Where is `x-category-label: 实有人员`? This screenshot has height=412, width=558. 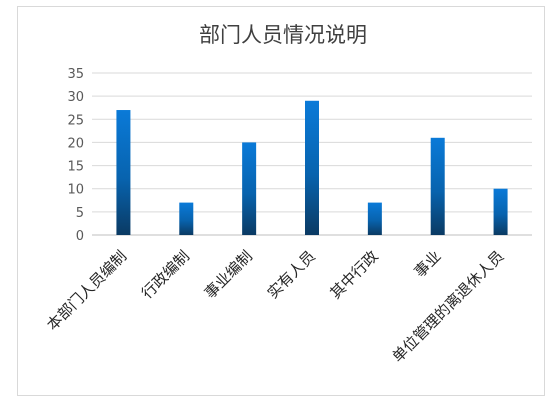
x-category-label: 实有人员 is located at coordinates (291, 274).